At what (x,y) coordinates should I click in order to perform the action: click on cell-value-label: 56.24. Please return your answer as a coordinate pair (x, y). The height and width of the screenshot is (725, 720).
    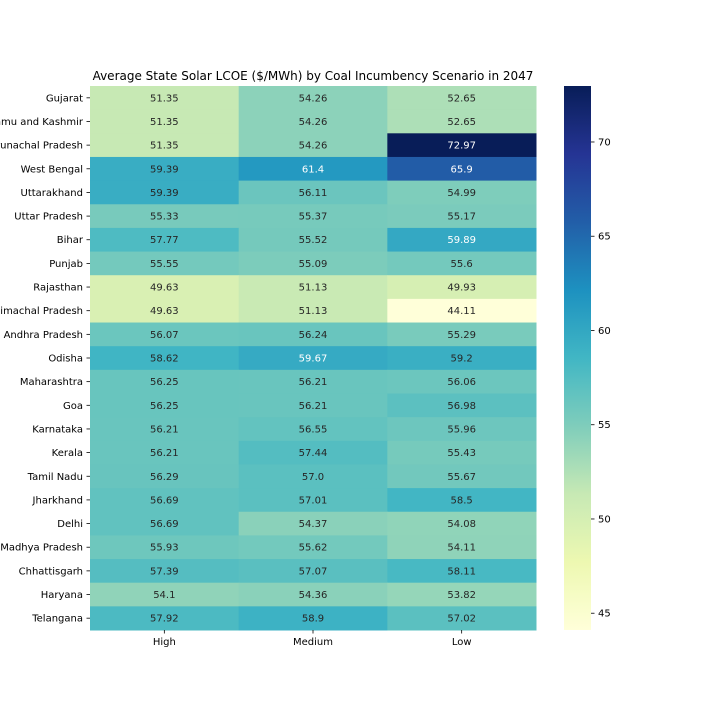
    Looking at the image, I should click on (313, 335).